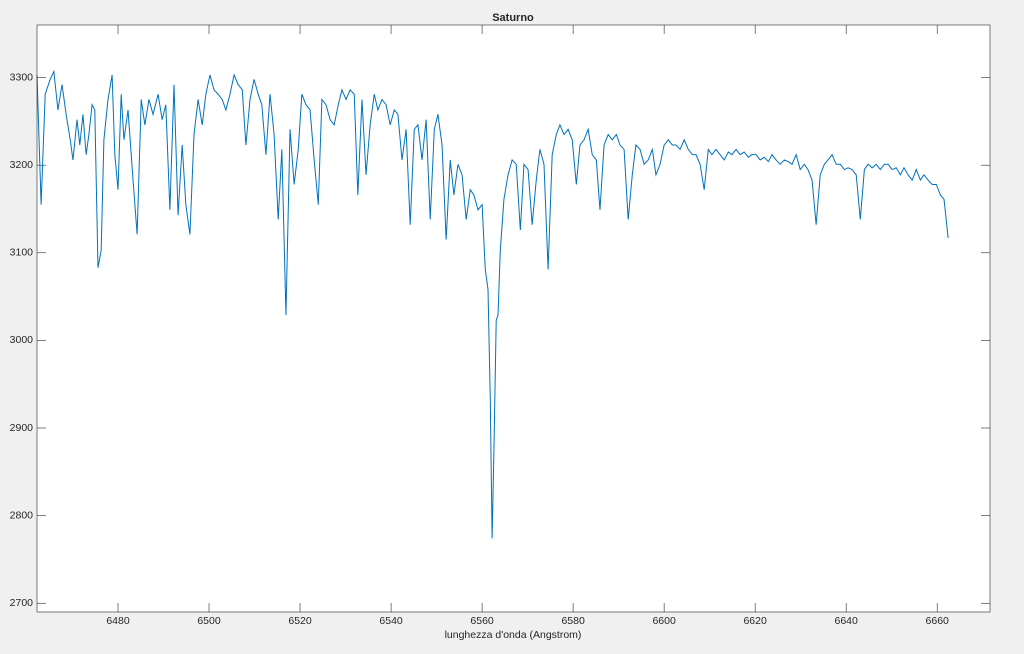  I want to click on y-tick-label: 3300, so click(22, 77).